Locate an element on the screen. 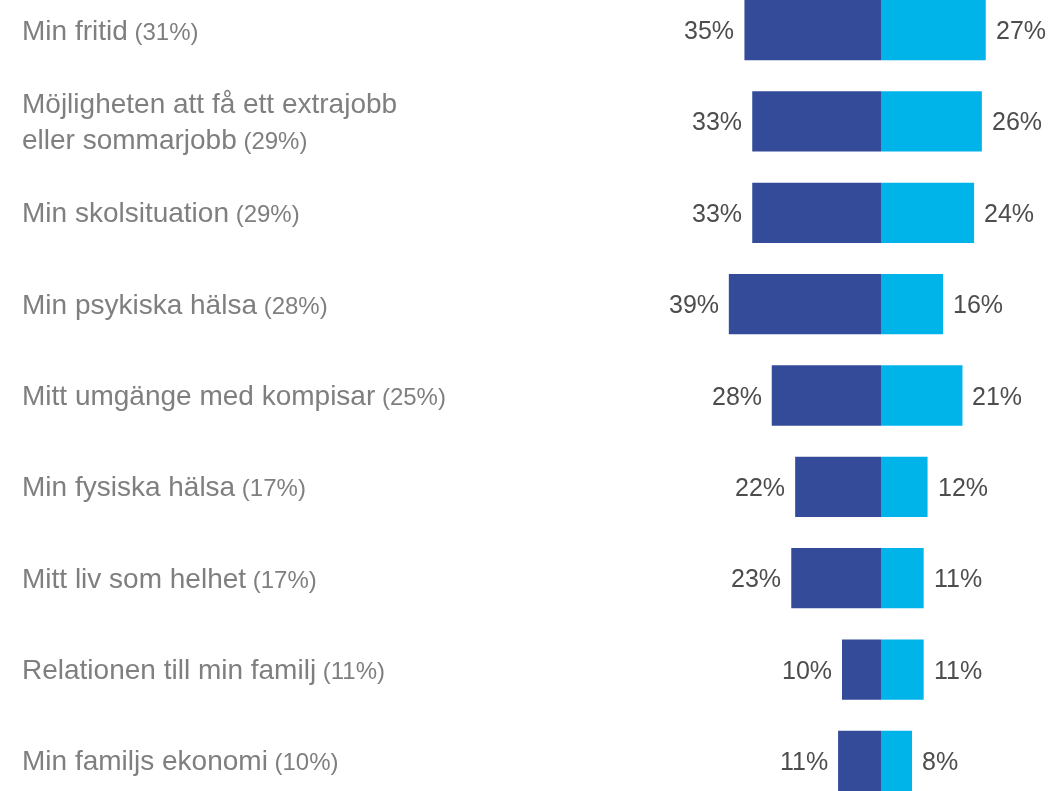  data-label: 10% is located at coordinates (807, 670).